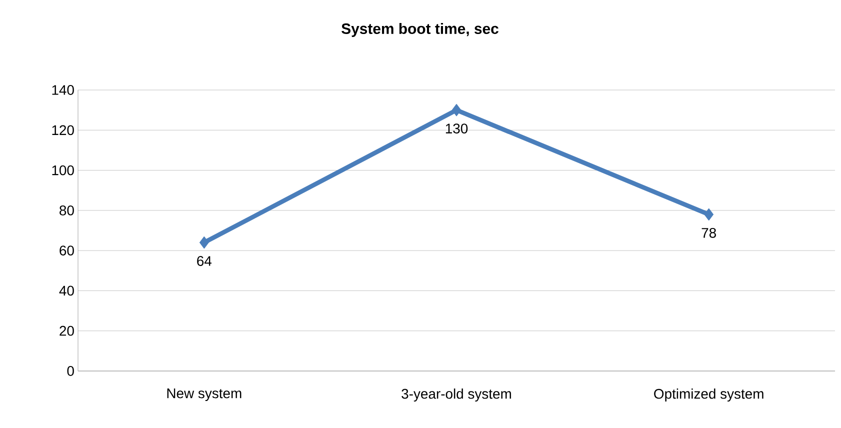 Image resolution: width=841 pixels, height=428 pixels. What do you see at coordinates (70, 371) in the screenshot?
I see `y-tick-label: 0` at bounding box center [70, 371].